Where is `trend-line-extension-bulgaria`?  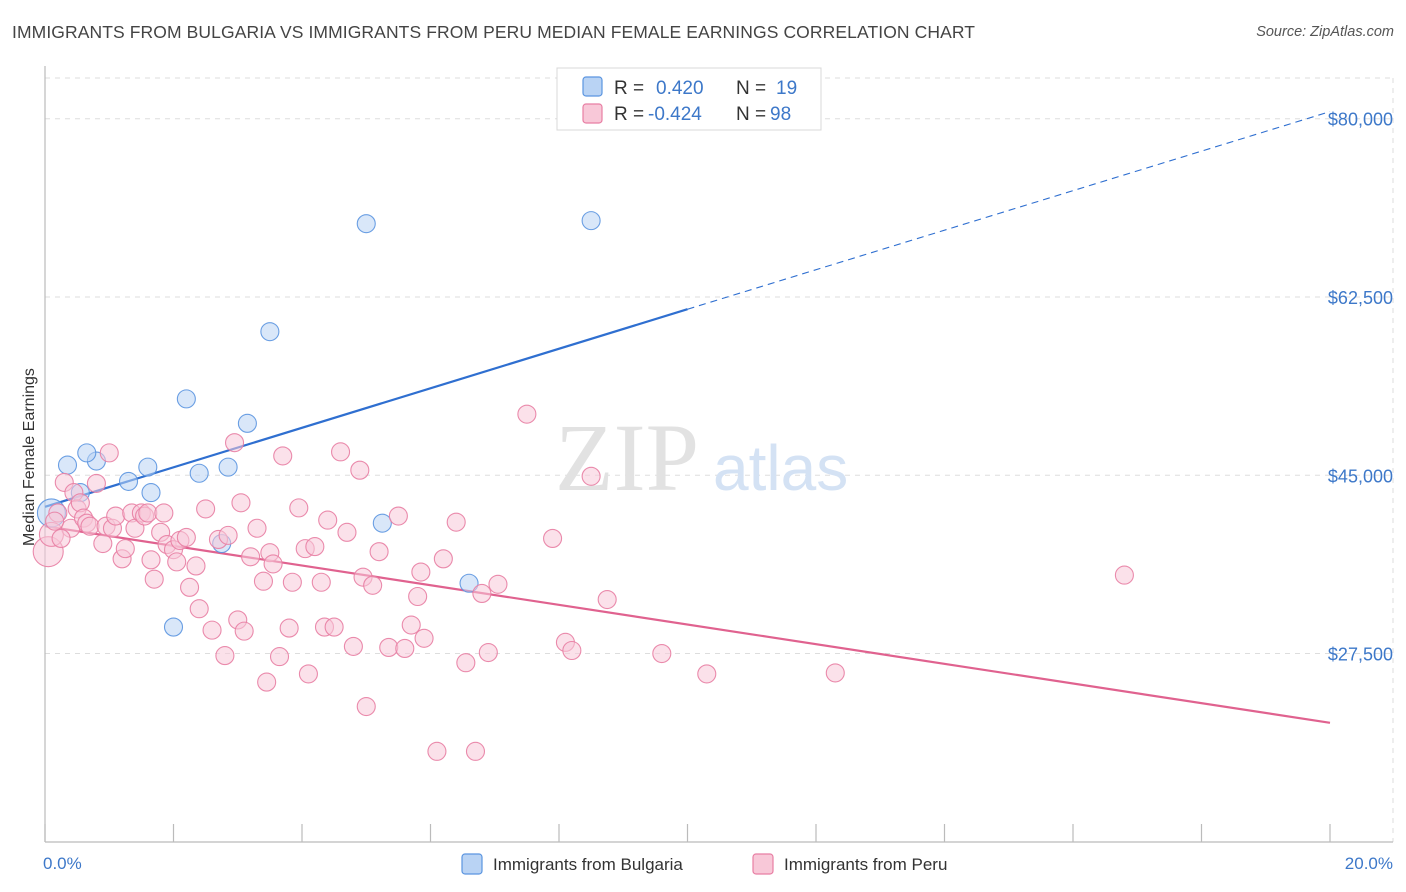 trend-line-extension-bulgaria is located at coordinates (1009, 210).